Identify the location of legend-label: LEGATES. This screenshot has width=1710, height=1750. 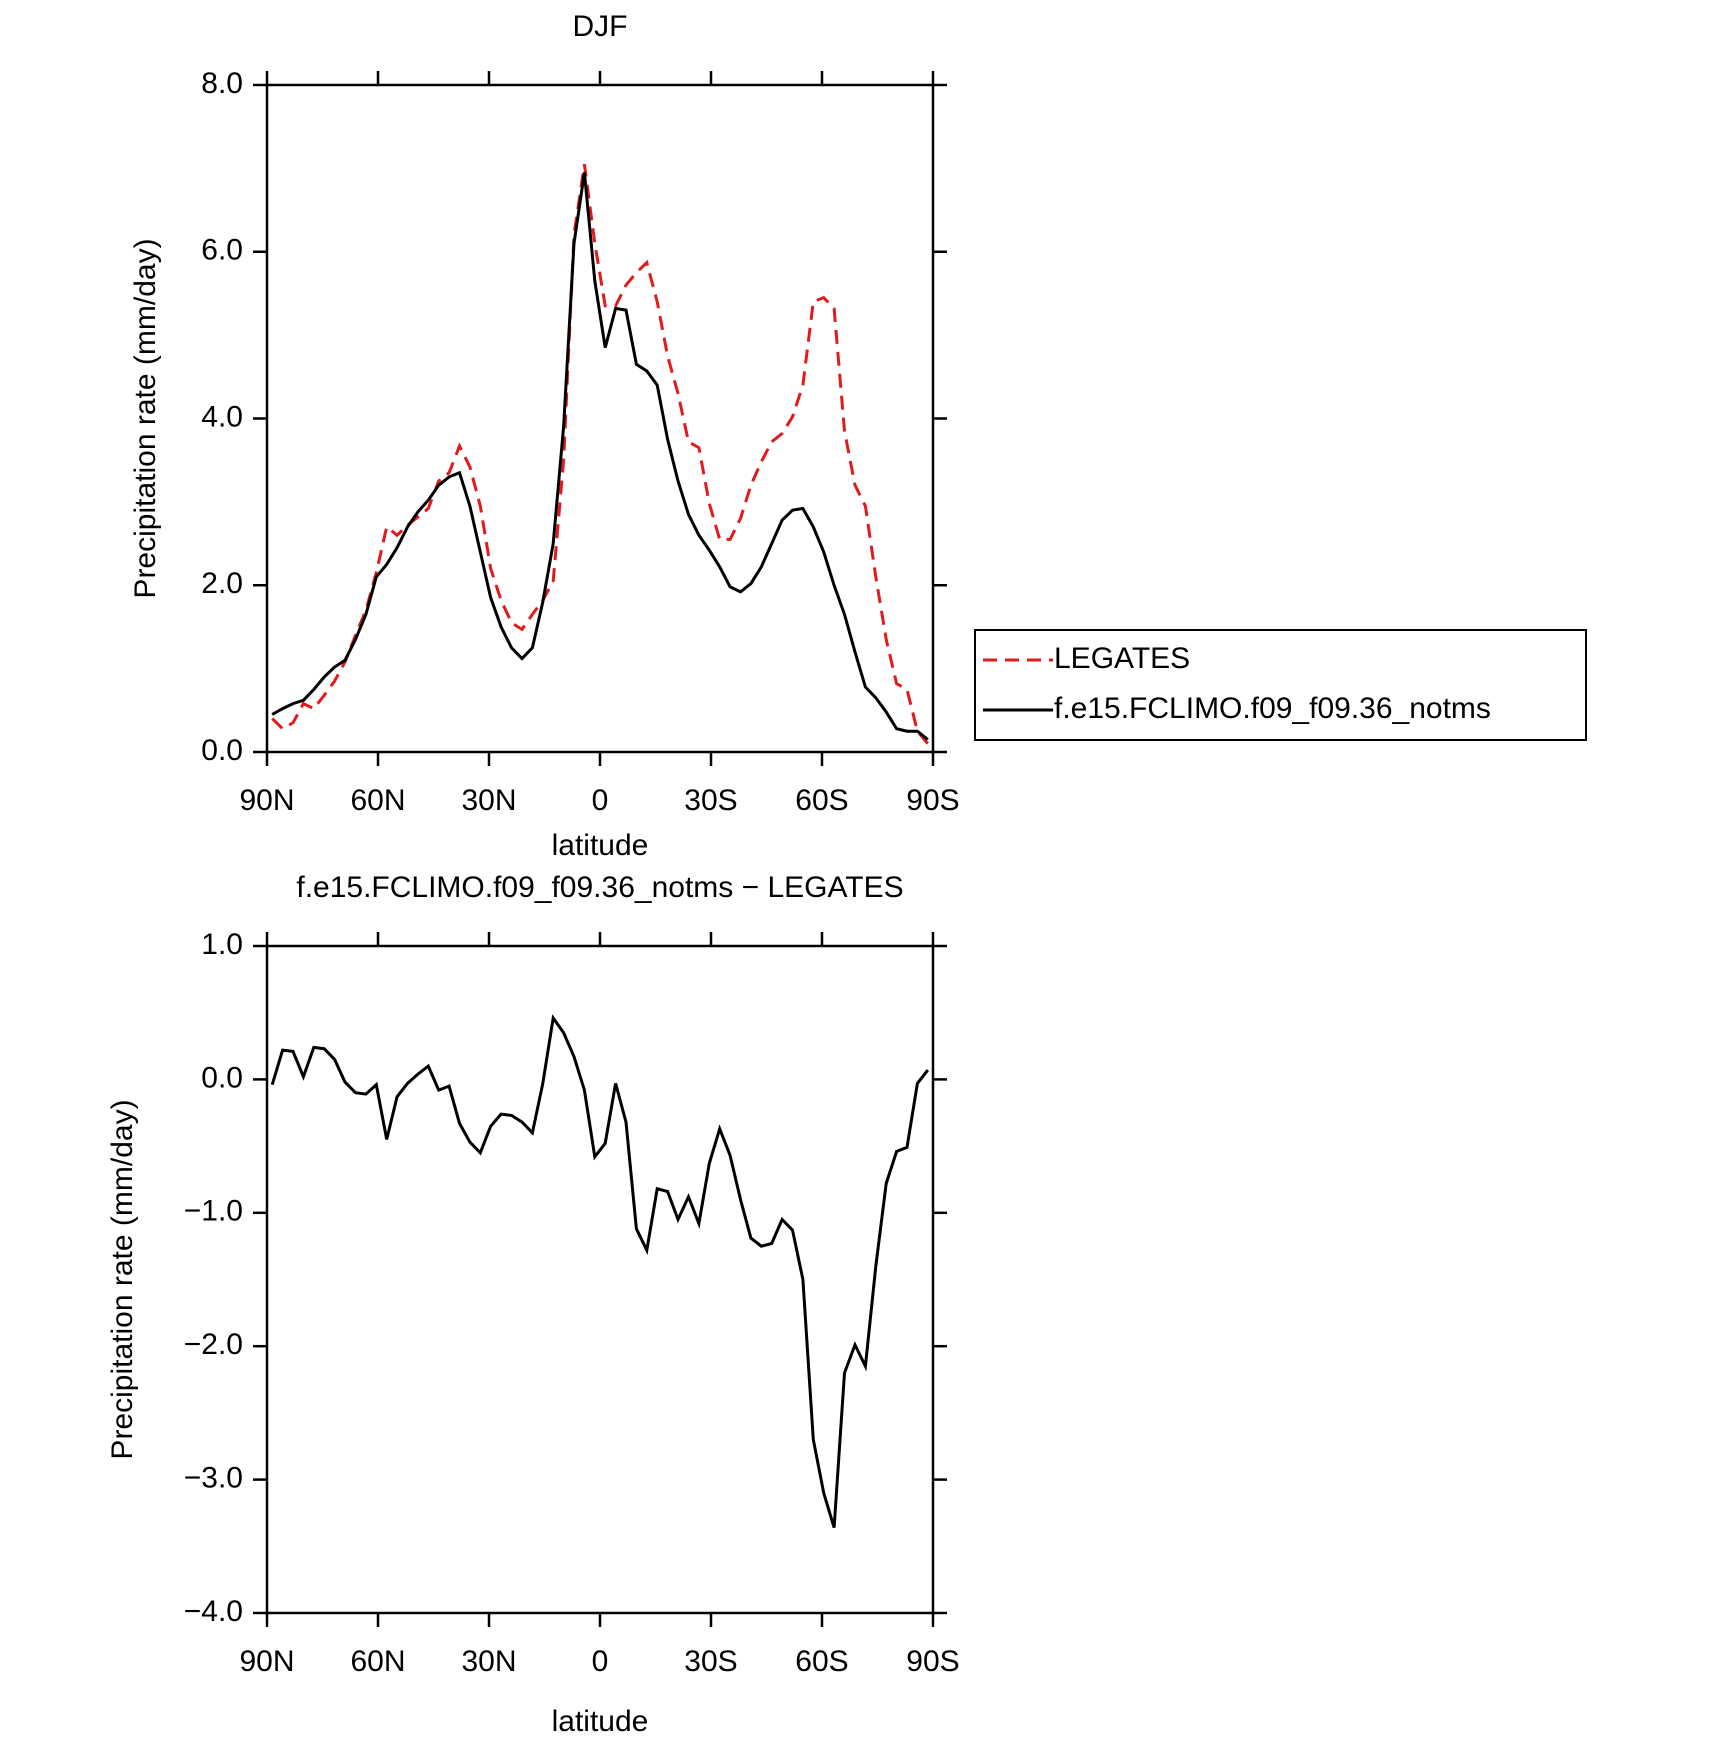
(1122, 658).